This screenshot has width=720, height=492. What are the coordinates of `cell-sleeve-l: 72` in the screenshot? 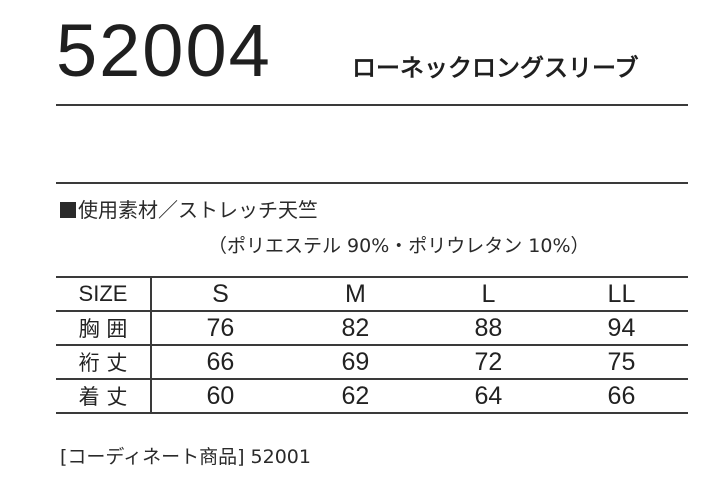 It's located at (488, 362).